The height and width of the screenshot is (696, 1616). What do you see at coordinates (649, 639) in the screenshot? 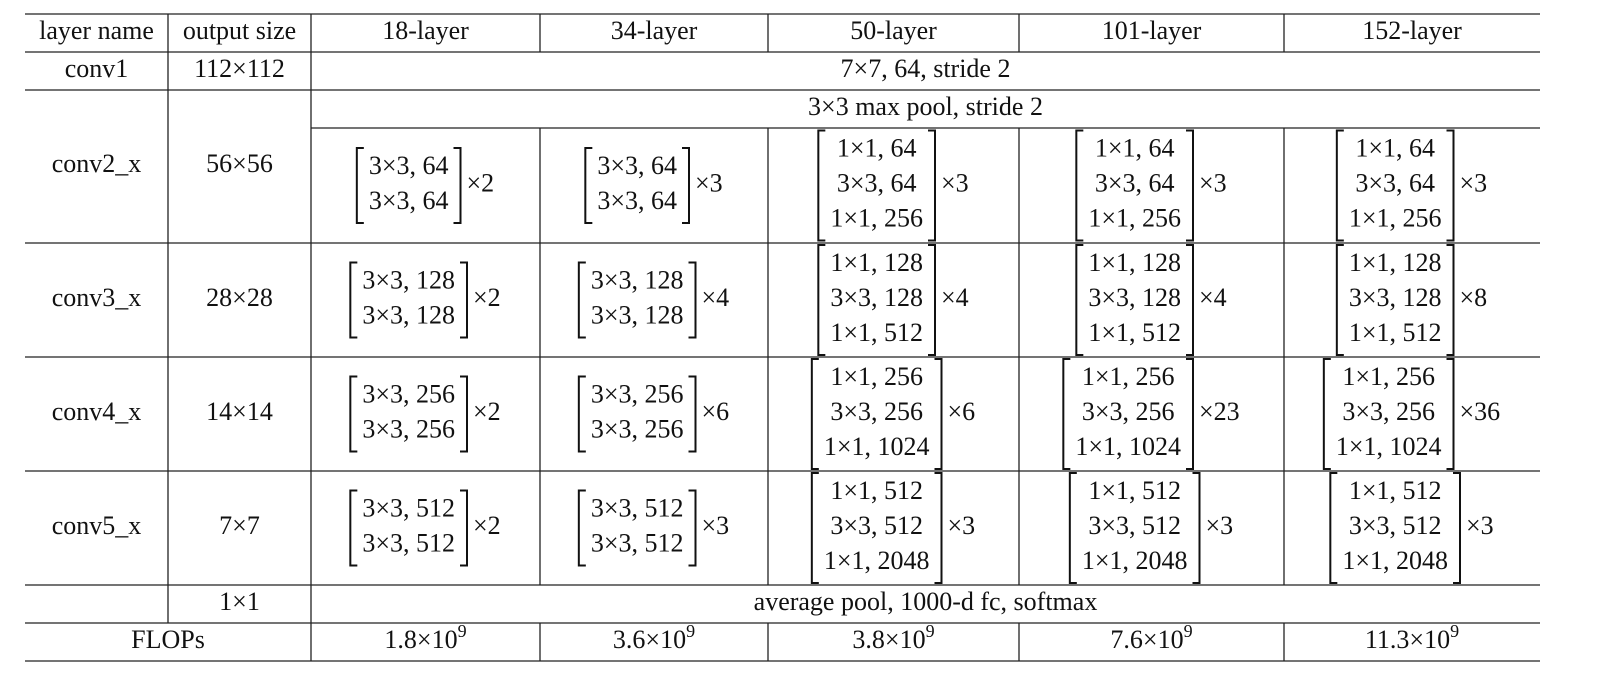
I see `flops-base: 3.6×10` at bounding box center [649, 639].